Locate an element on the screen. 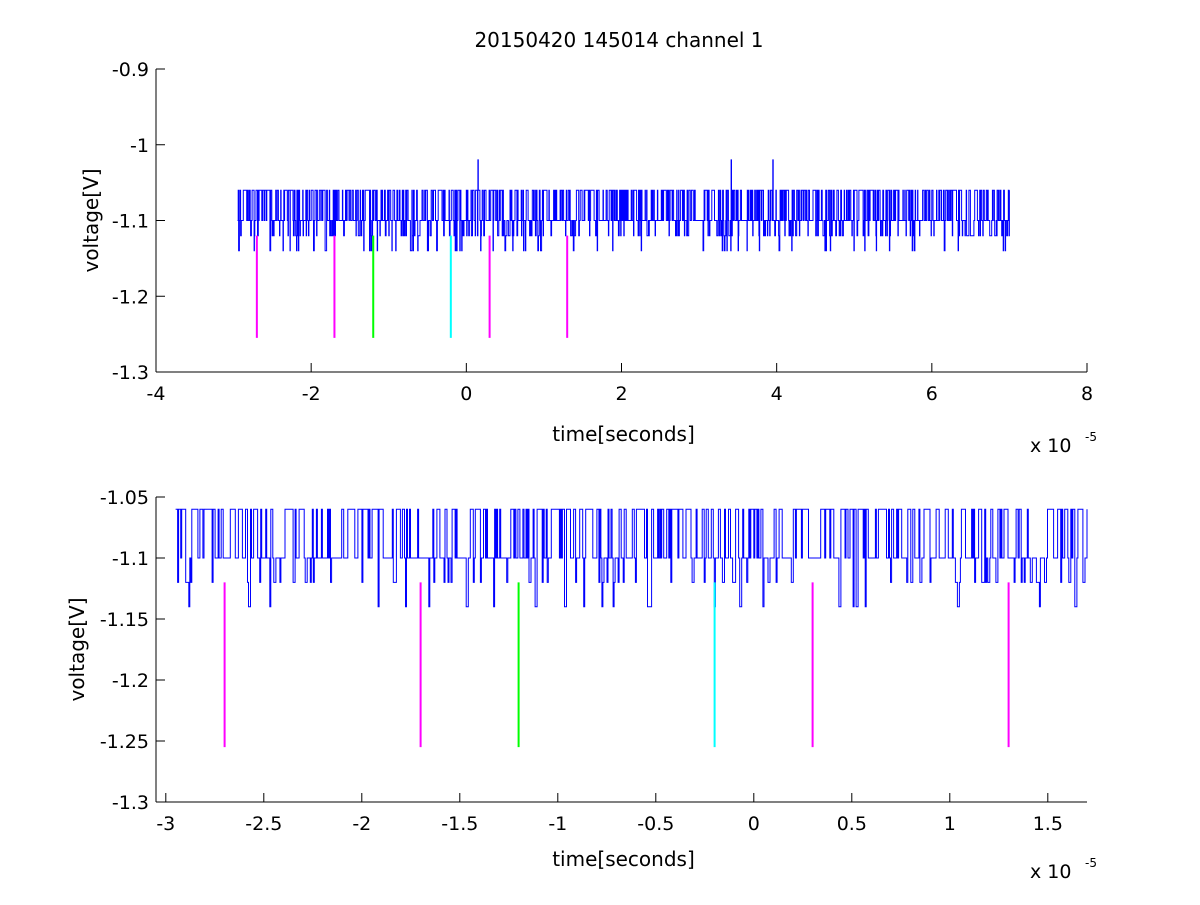  x-tick-label: 0.5 is located at coordinates (852, 824).